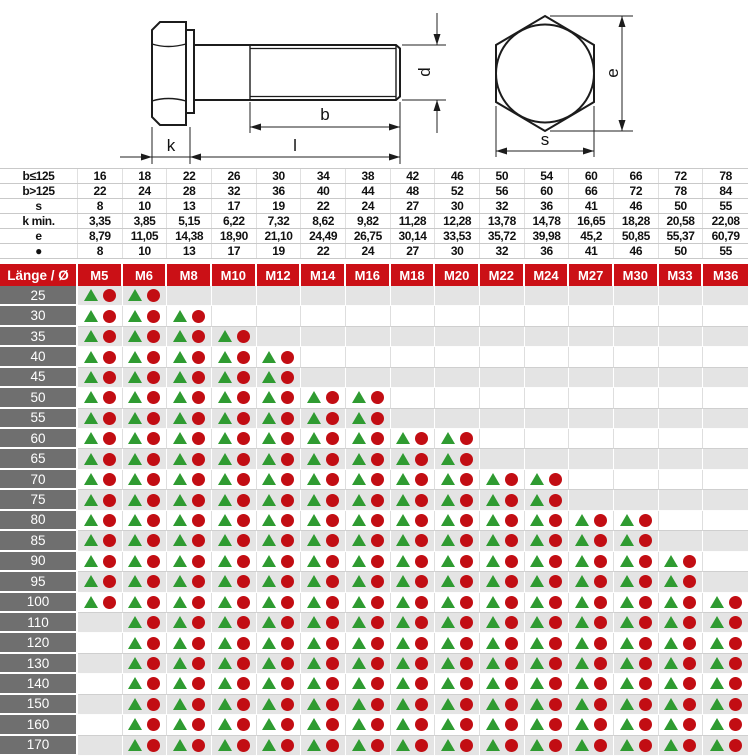 The image size is (748, 756). I want to click on matrix-row: 25, so click(374, 296).